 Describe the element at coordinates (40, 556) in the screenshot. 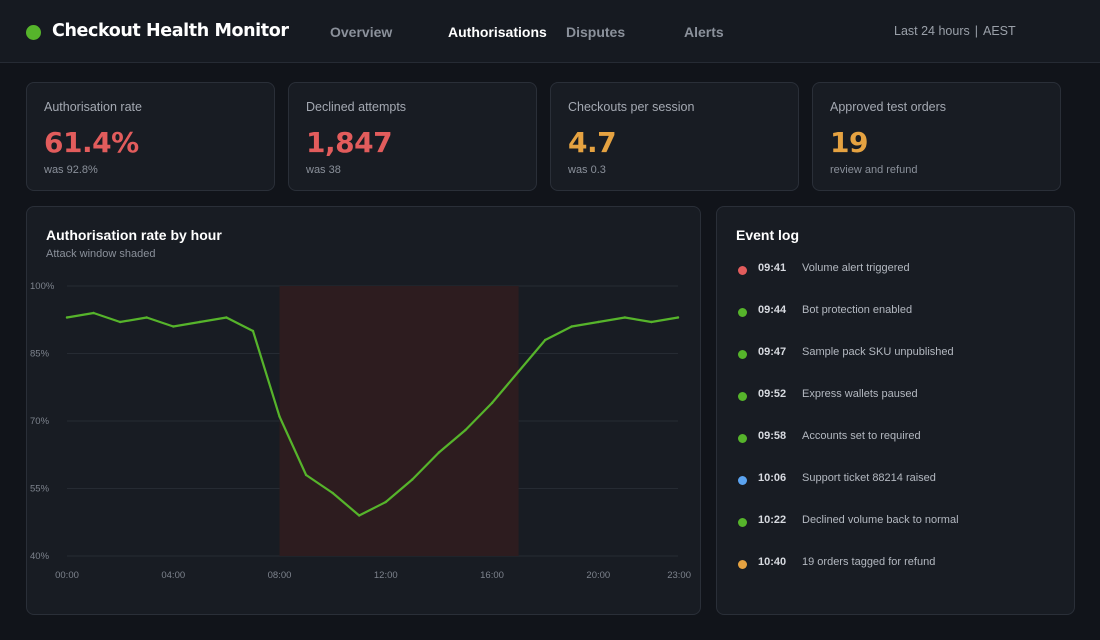

I see `y-tick-label: 40%` at that location.